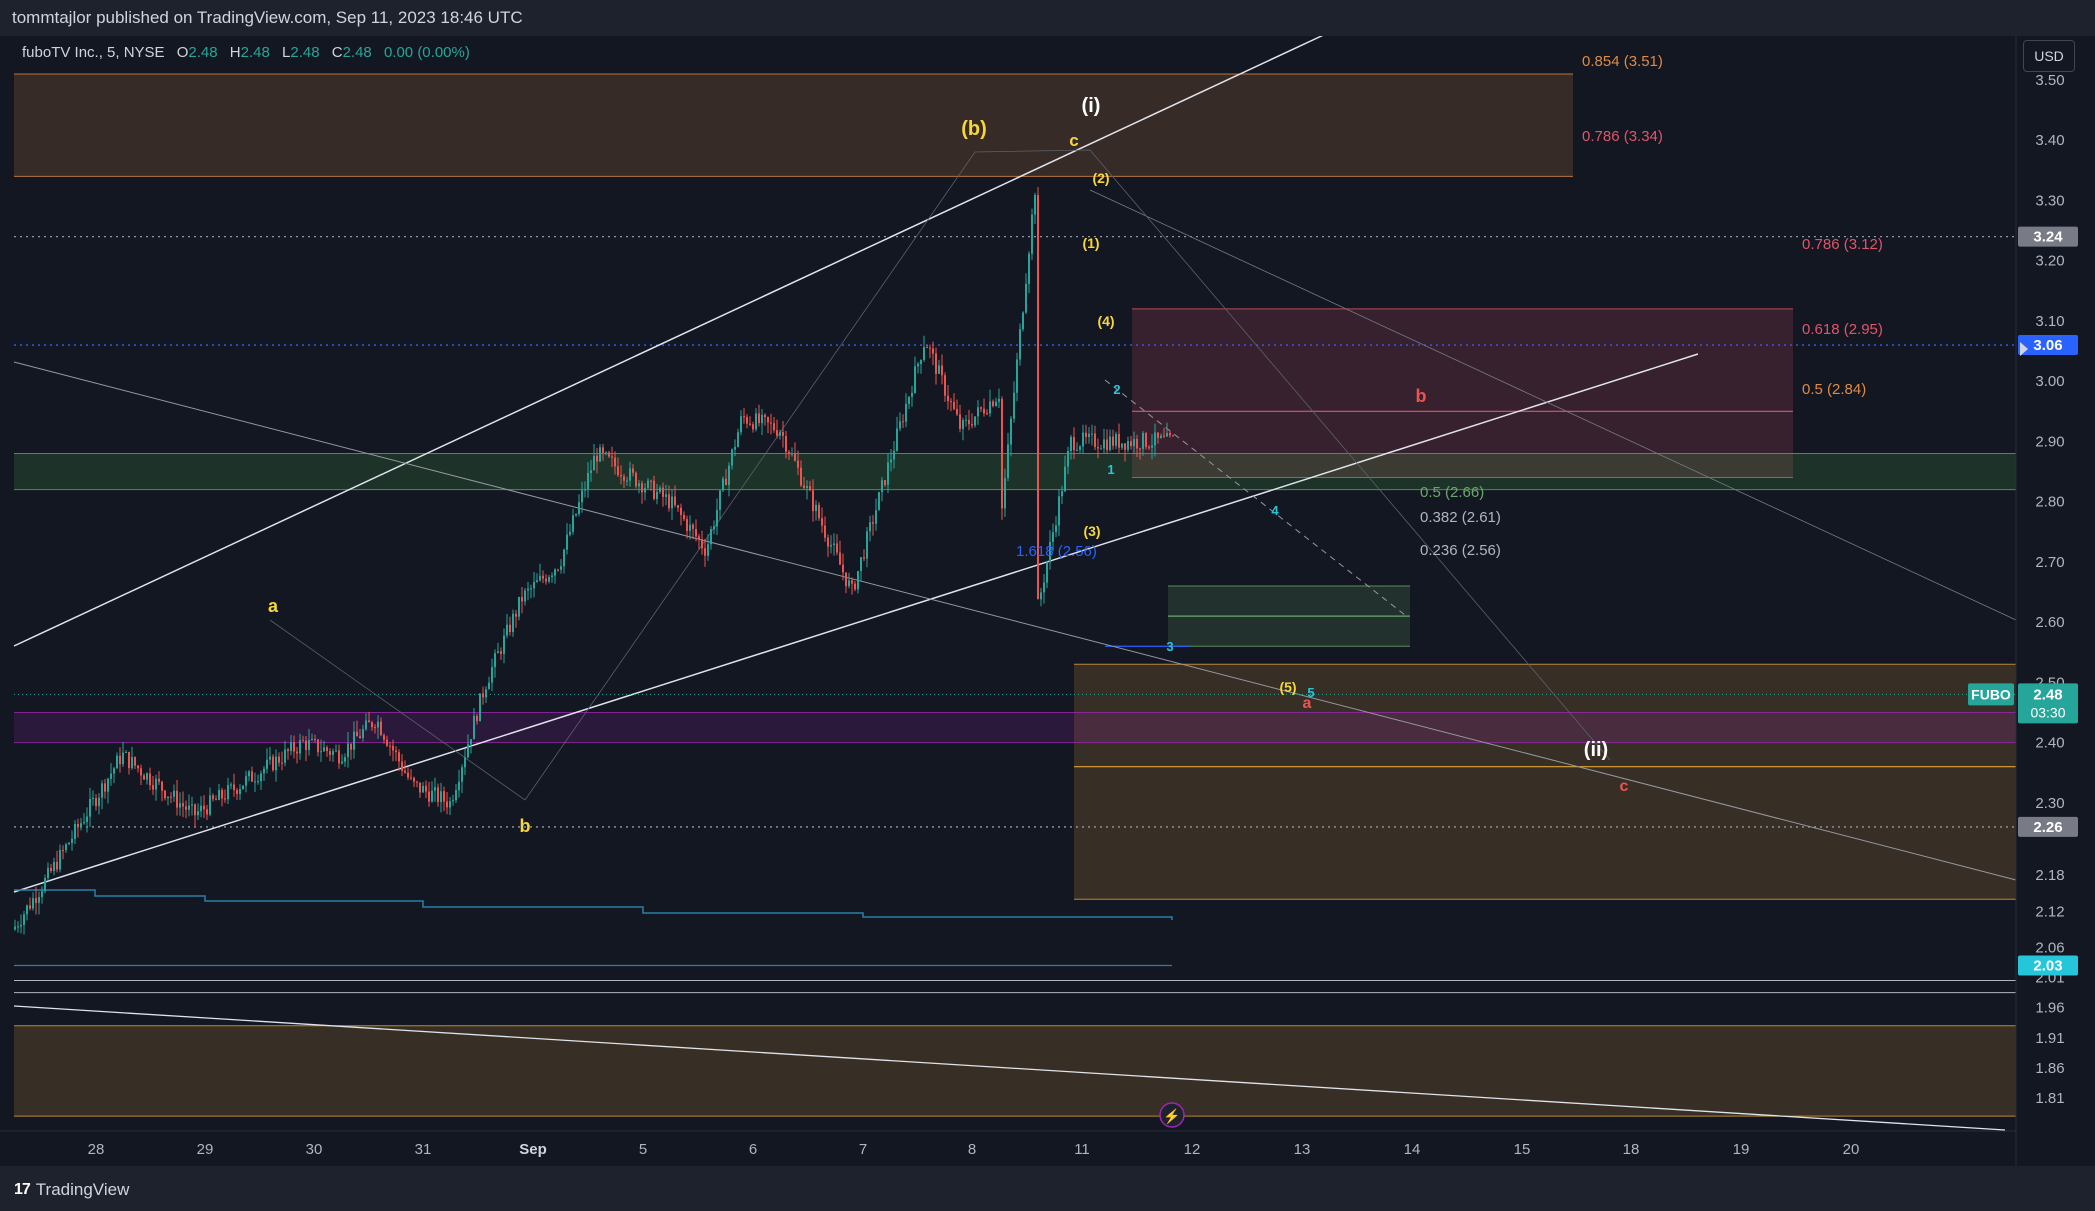 The image size is (2095, 1211). Describe the element at coordinates (71, 1190) in the screenshot. I see `tradingview-logo: 17 TradingView` at that location.